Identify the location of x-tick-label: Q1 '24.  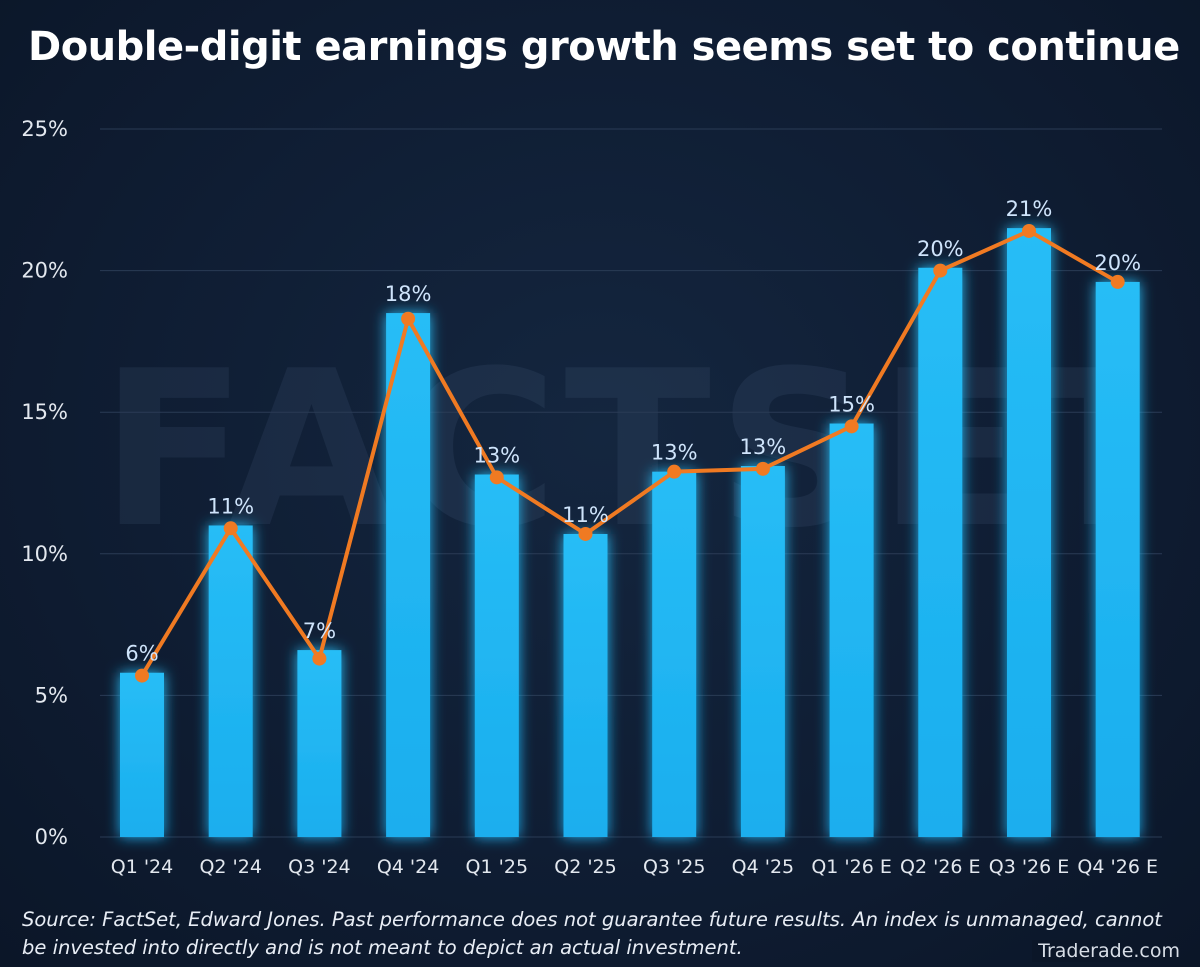
(142, 867).